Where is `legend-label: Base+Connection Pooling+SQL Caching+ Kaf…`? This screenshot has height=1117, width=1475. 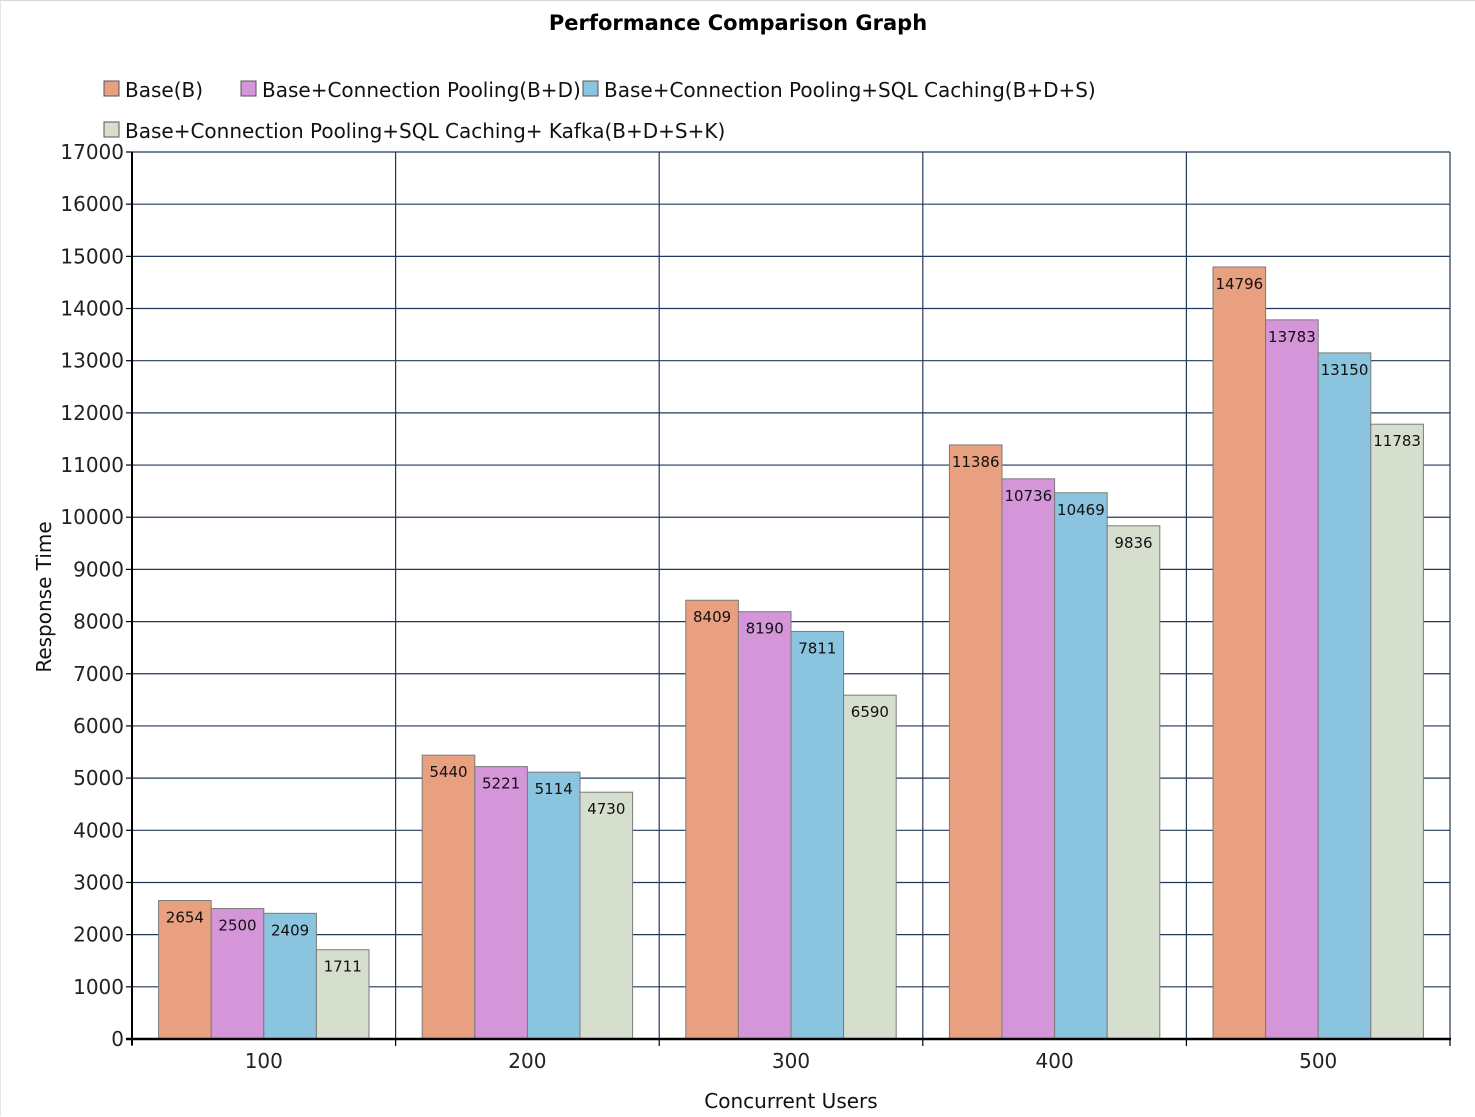
legend-label: Base+Connection Pooling+SQL Caching+ Kaf… is located at coordinates (425, 131).